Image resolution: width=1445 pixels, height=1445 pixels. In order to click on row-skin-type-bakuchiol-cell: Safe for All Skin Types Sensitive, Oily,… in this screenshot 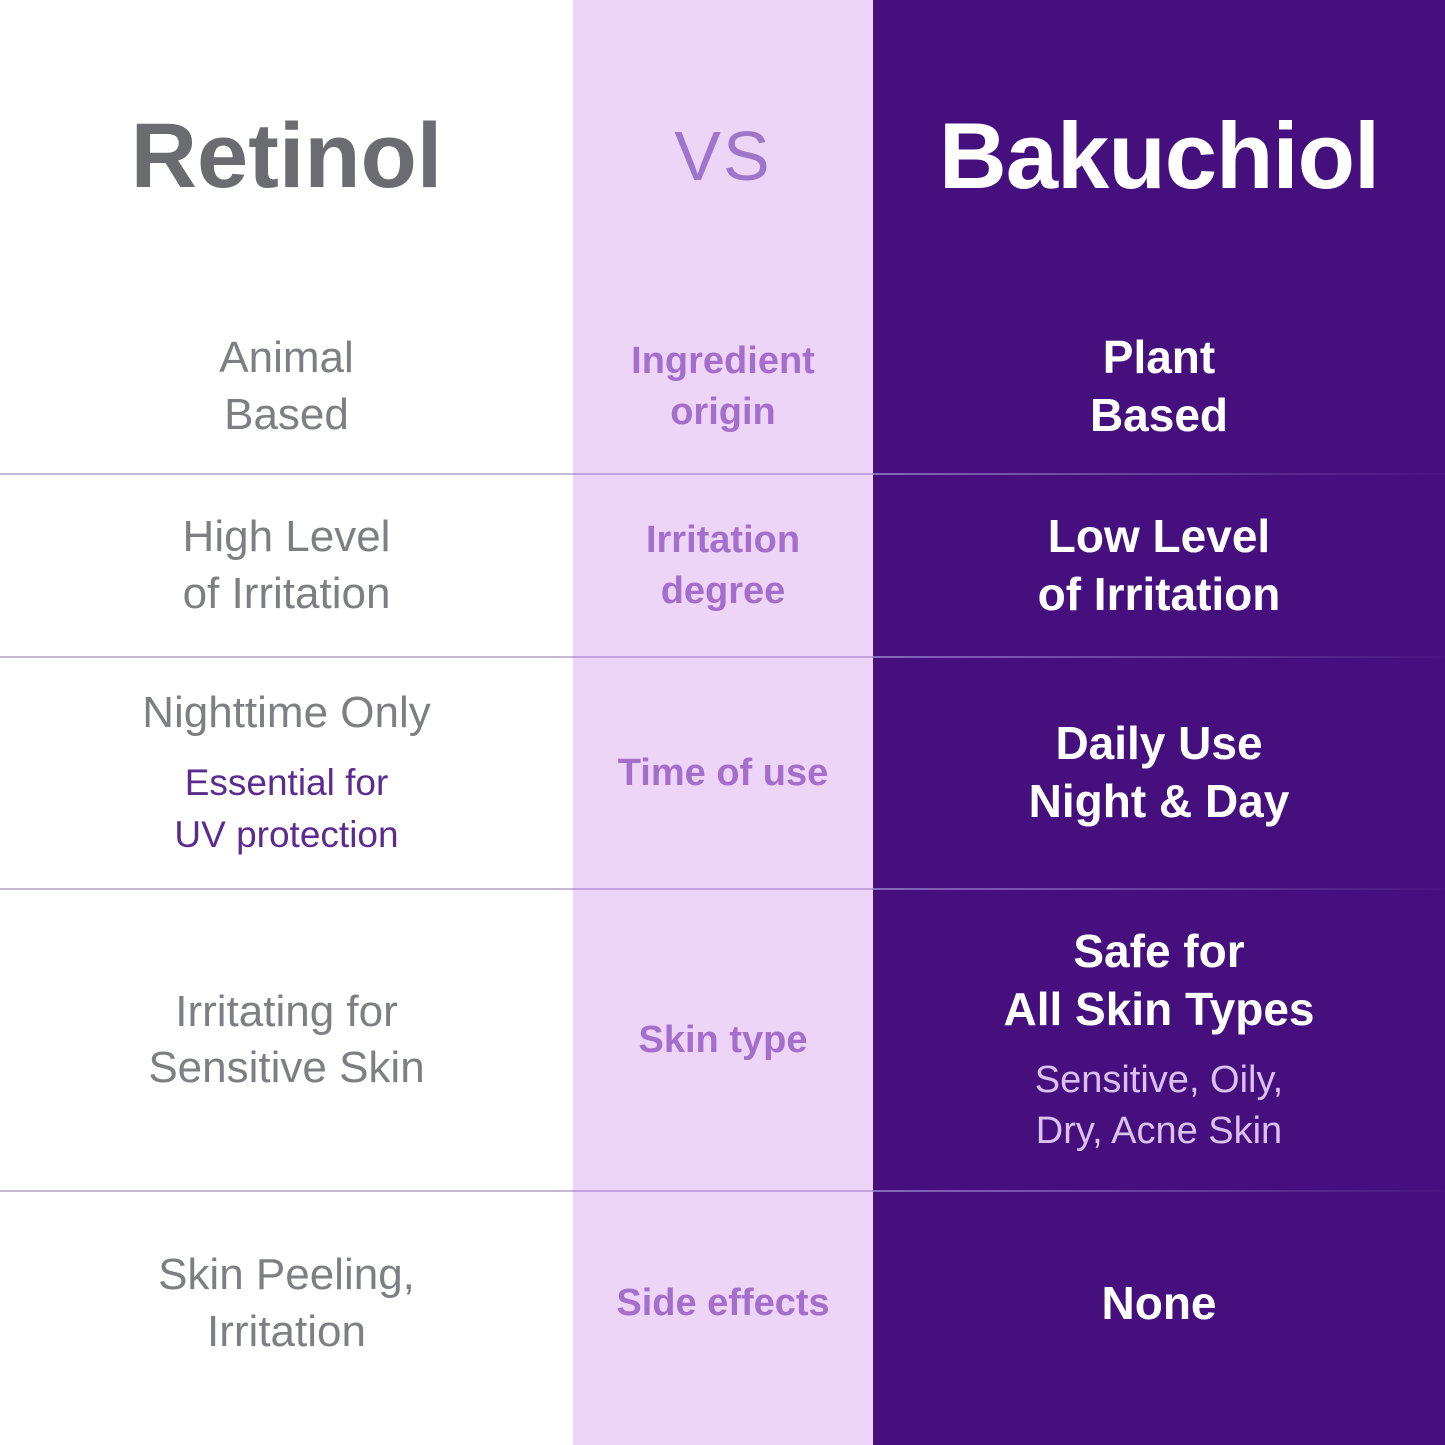, I will do `click(1159, 1039)`.